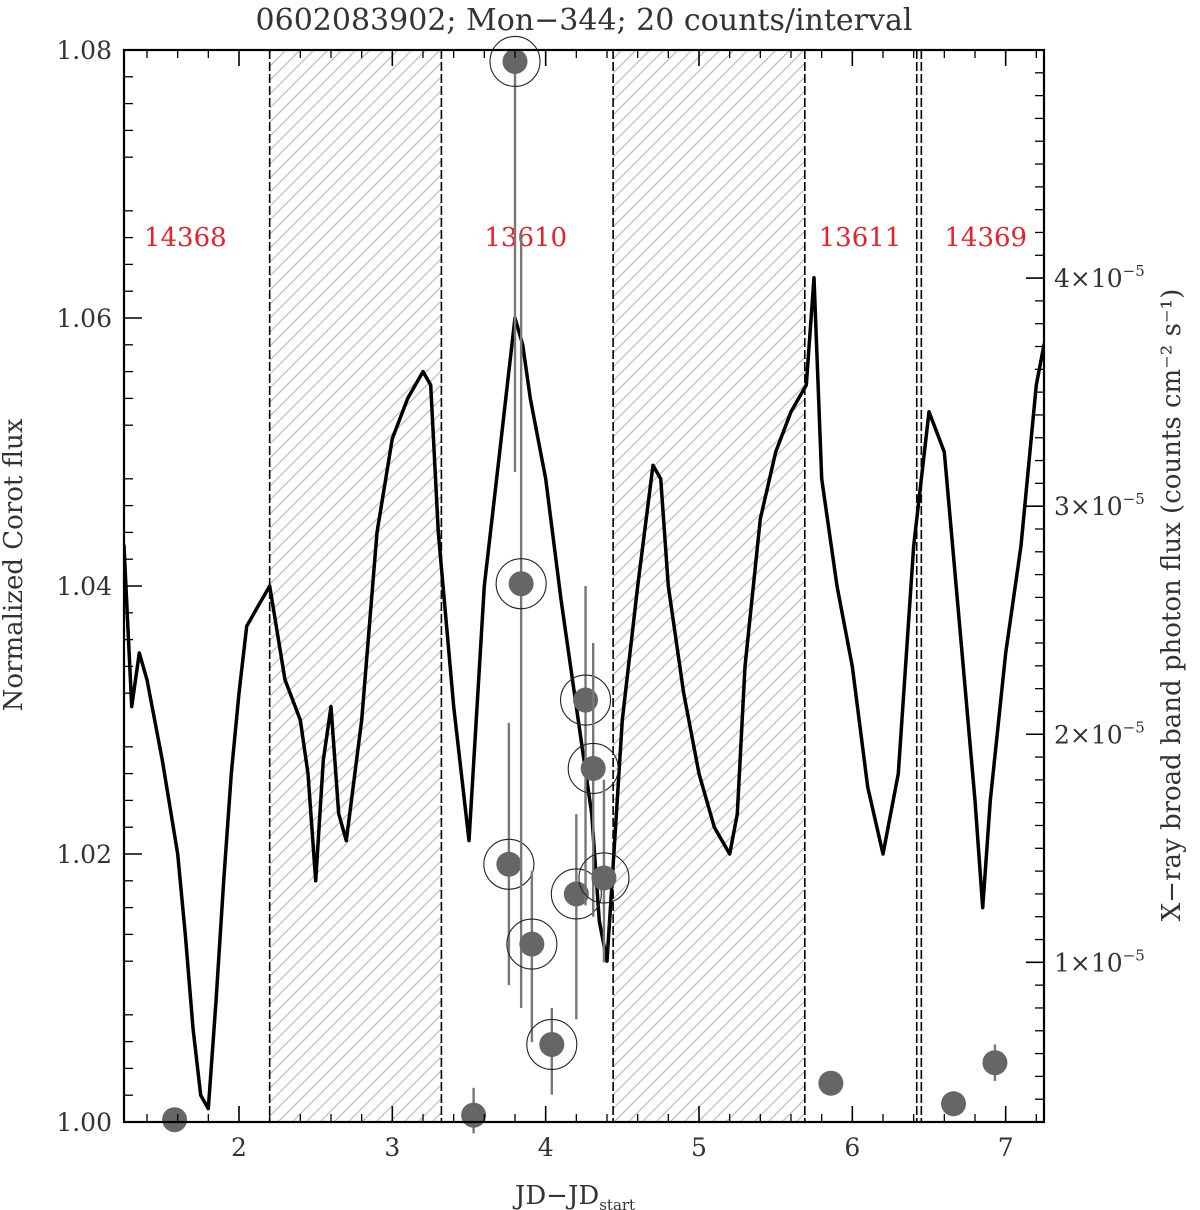 The image size is (1200, 1210). I want to click on y-left-tick-label: 1.02, so click(84, 854).